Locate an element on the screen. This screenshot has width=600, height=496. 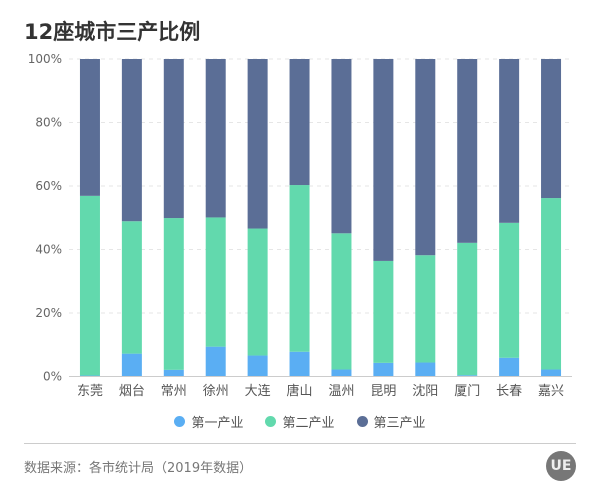
x-tick-label: 长春 is located at coordinates (509, 391).